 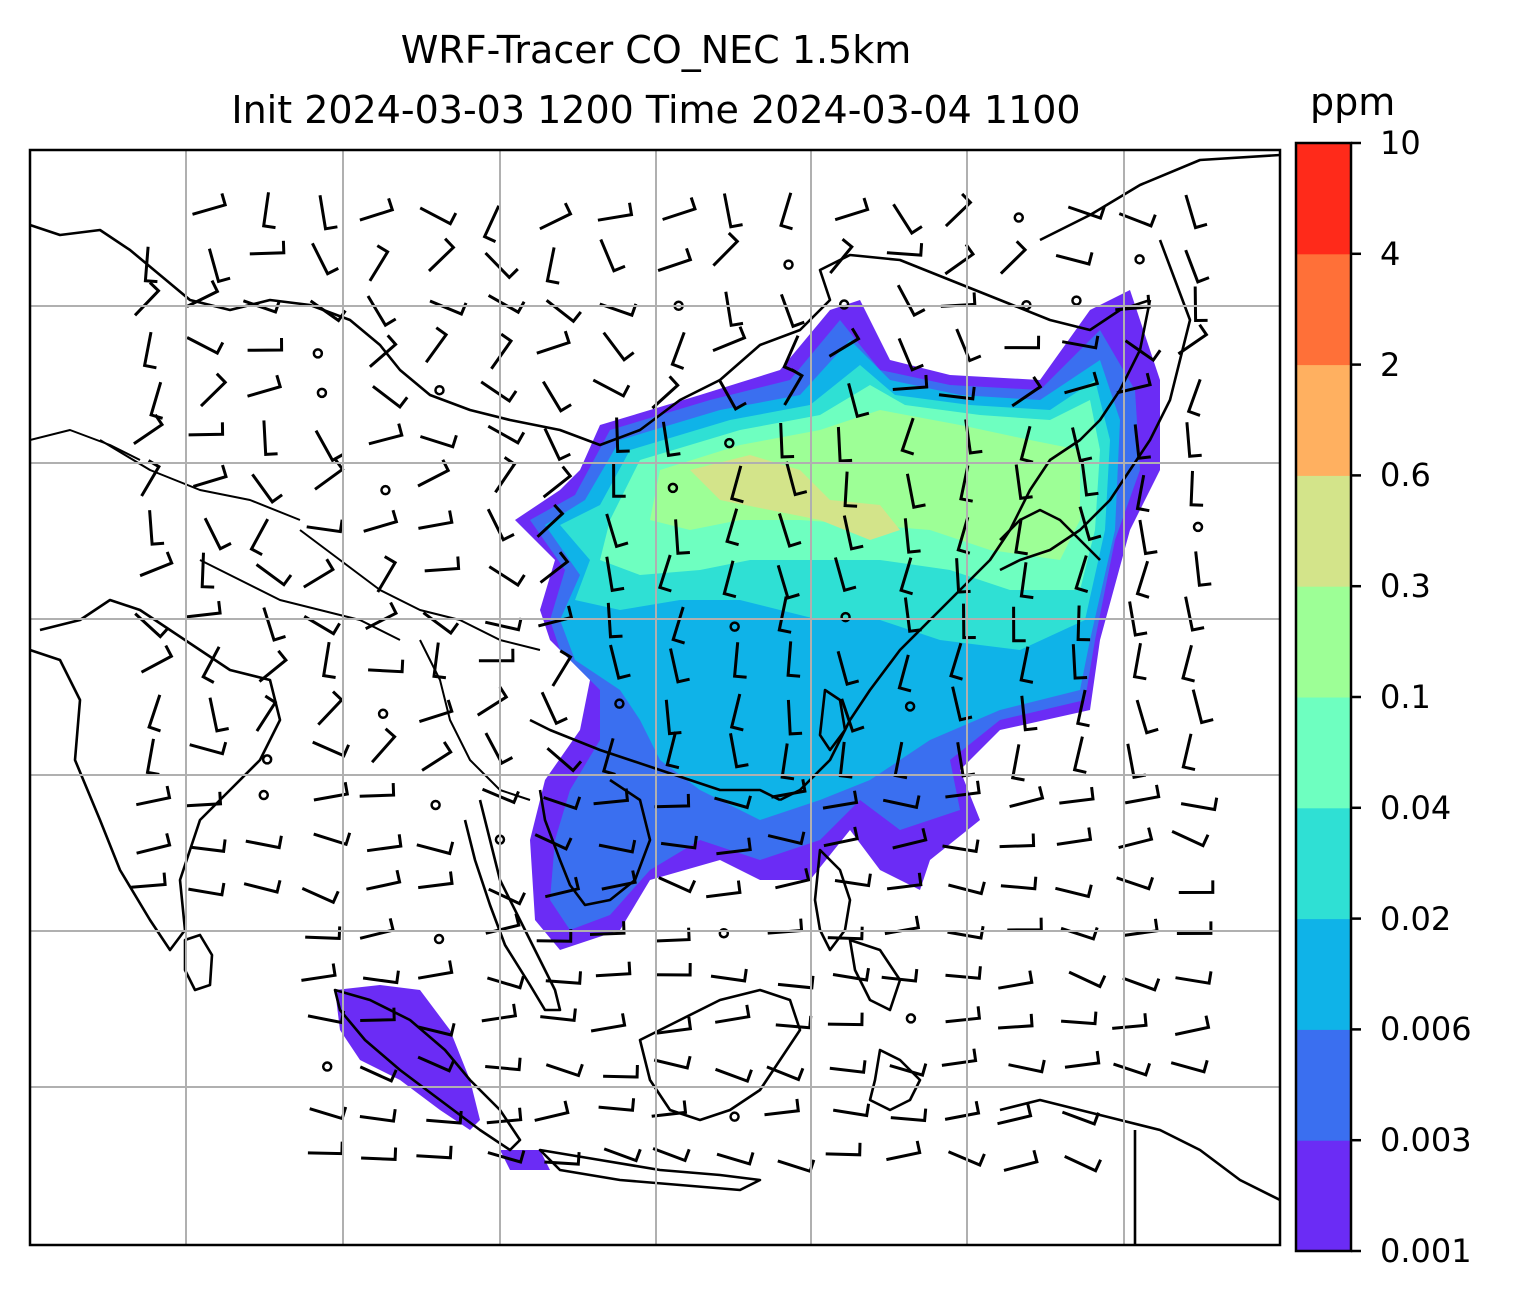 I want to click on colorbar-tick-label: 10, so click(x=1400, y=143).